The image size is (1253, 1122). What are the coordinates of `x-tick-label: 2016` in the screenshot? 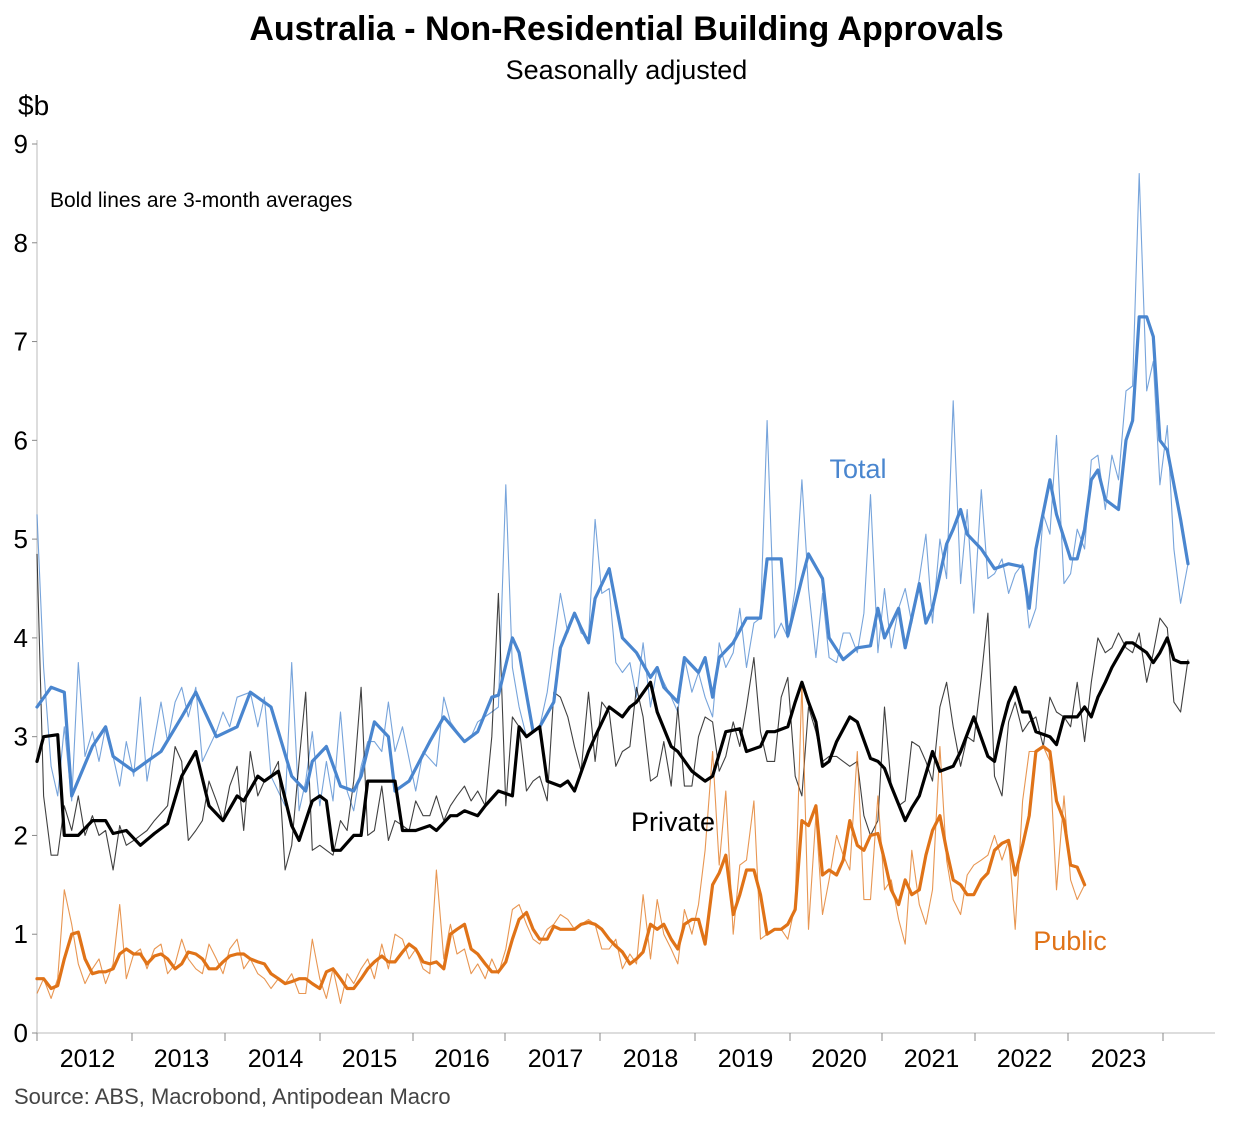 It's located at (462, 1059).